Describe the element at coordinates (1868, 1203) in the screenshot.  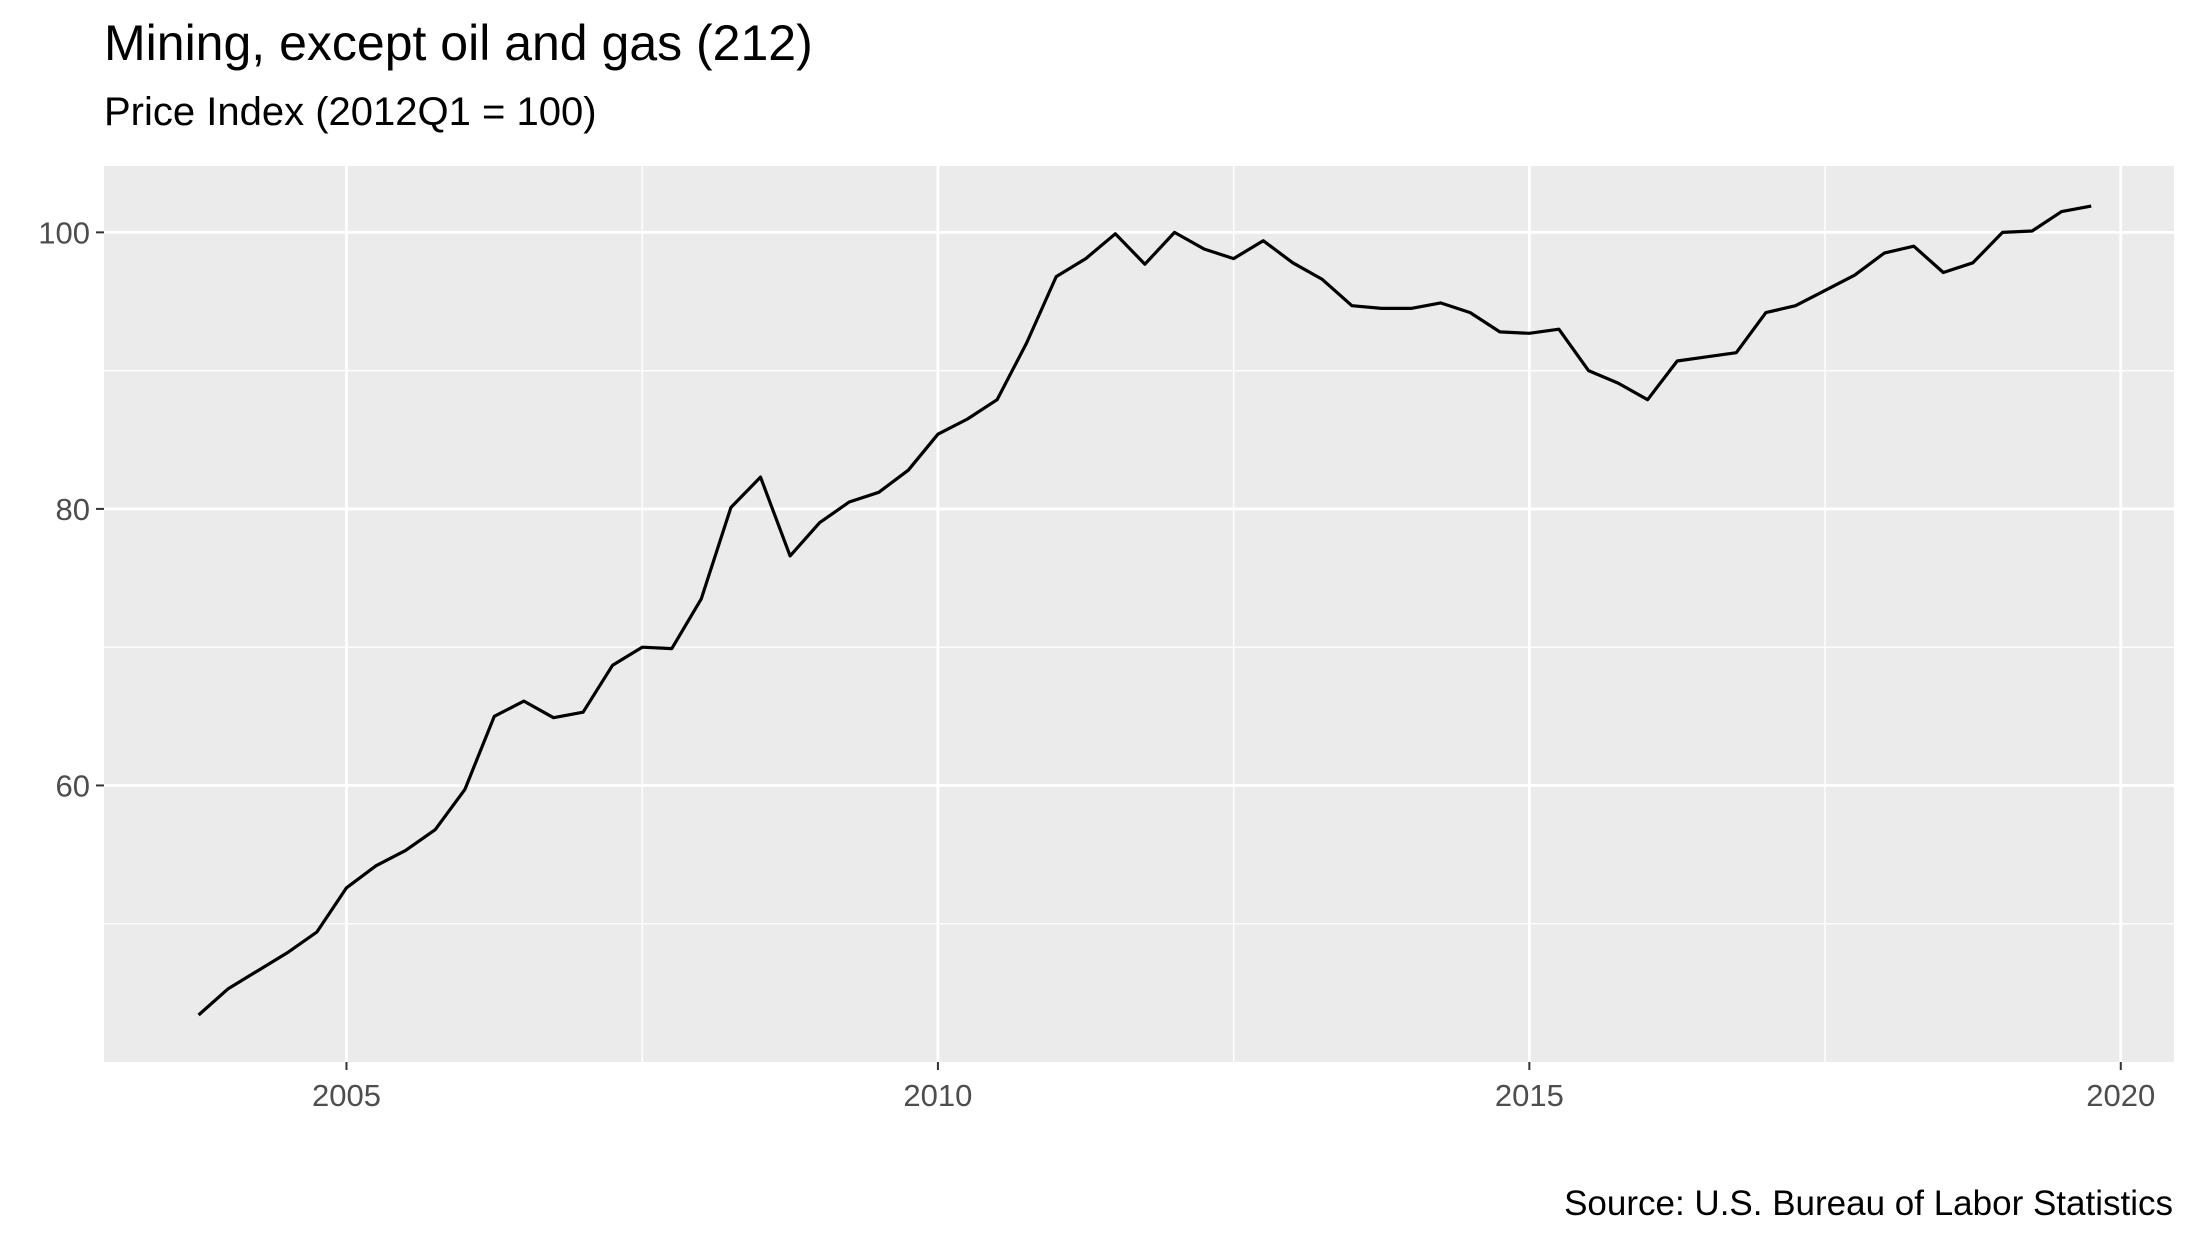
I see `chart-caption: Source: U.S. Bureau of Labor Statistics` at that location.